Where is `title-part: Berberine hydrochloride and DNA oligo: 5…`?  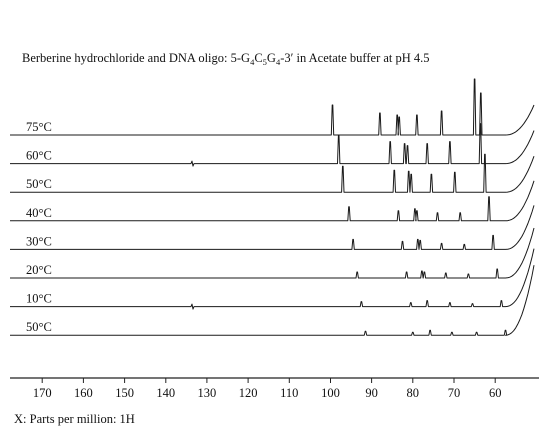
title-part: Berberine hydrochloride and DNA oligo: 5… is located at coordinates (136, 58).